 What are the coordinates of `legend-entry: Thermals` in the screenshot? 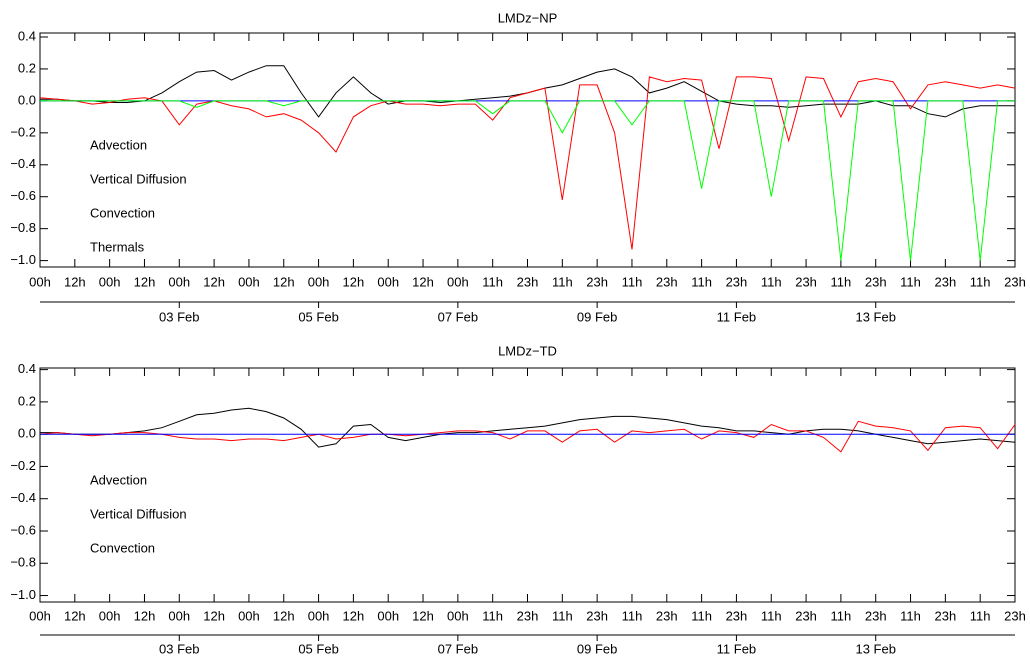 It's located at (117, 246).